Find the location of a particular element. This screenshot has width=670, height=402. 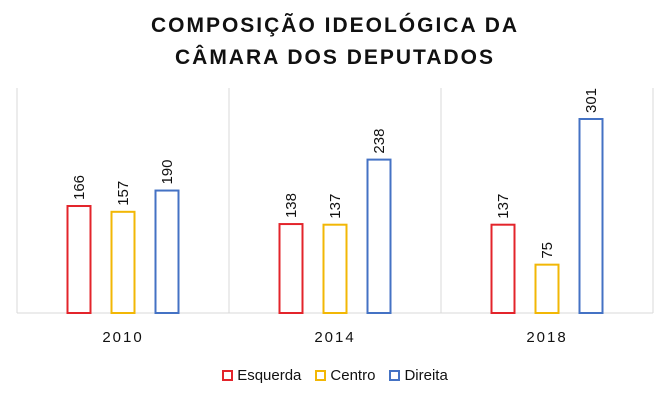

x-tick-label: 2014 is located at coordinates (334, 337).